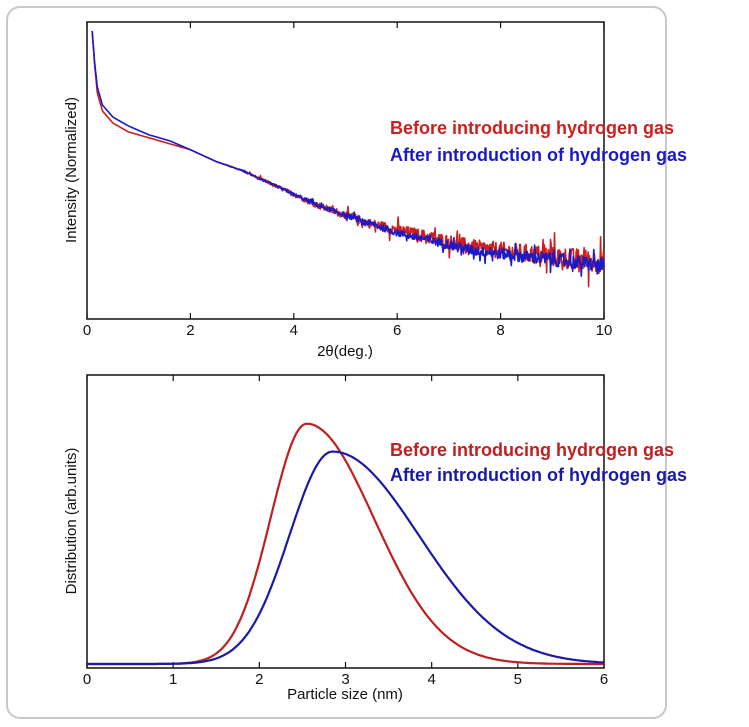  I want to click on x-tick-label: 5, so click(518, 679).